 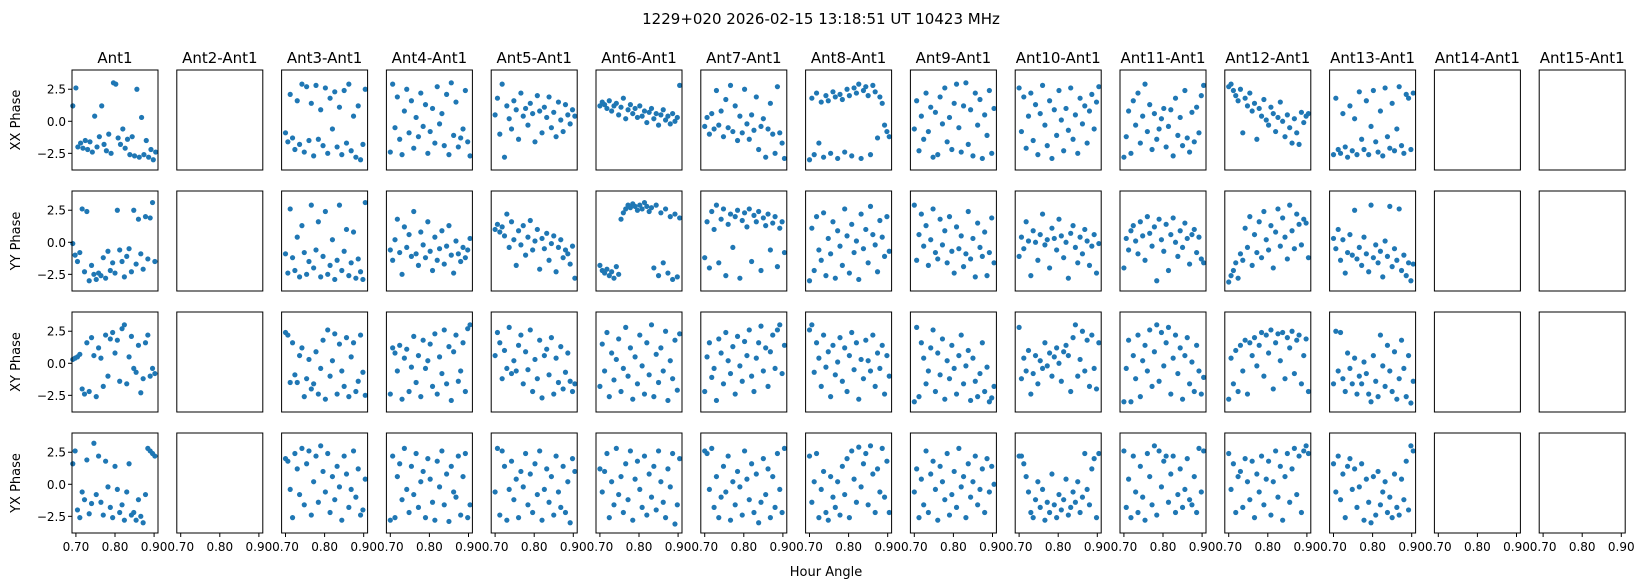 I want to click on subplot: 0.70 0.80 0.90, so click(x=219, y=493).